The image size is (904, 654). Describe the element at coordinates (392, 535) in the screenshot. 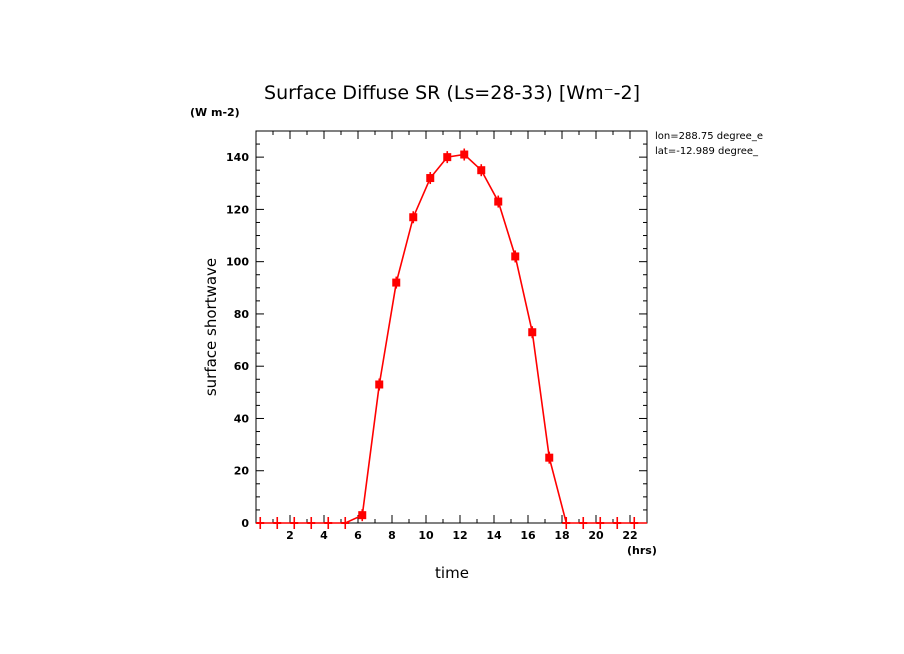

I see `x-tick-label: 8` at that location.